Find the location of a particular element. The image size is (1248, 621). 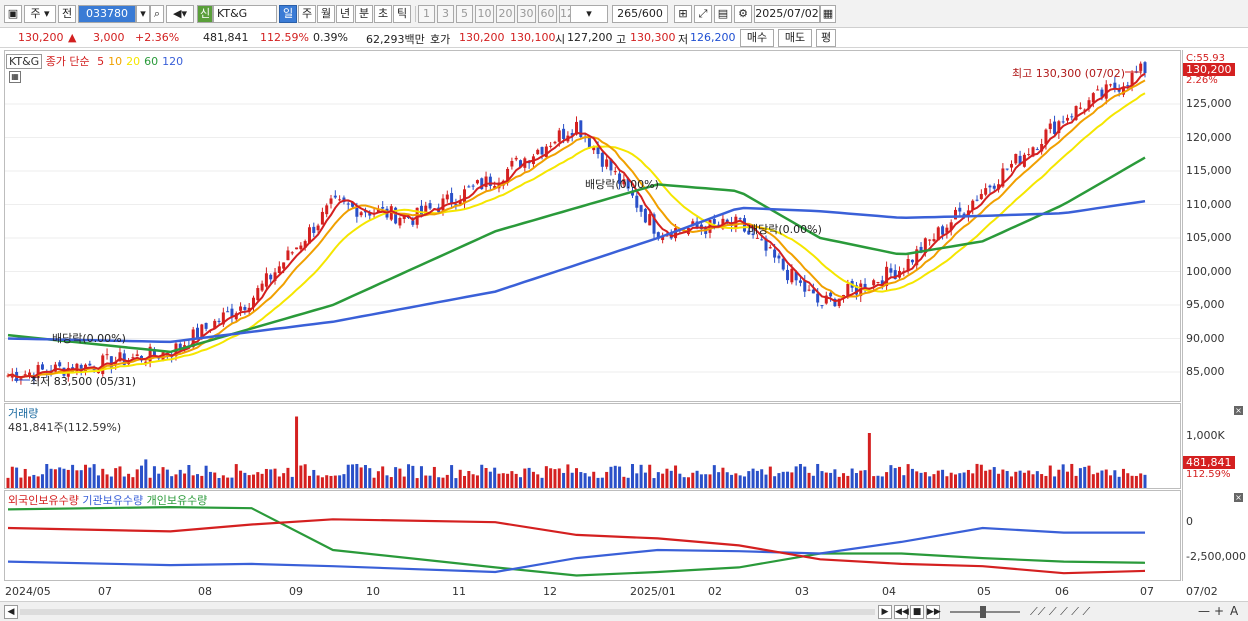

draw-tools-icon: ⟋⟋ ⟋ ⟋ ⟋ ⟋ is located at coordinates (1060, 611).